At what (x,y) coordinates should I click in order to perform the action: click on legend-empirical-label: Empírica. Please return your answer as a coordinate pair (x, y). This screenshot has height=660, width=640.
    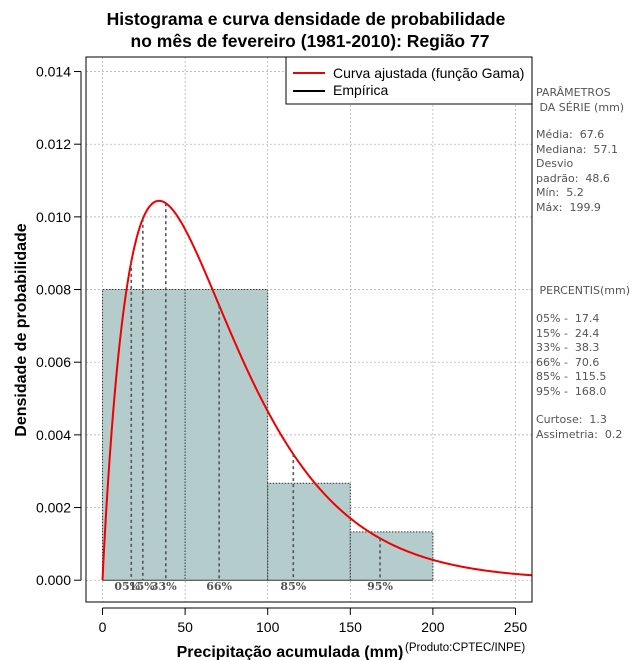
    Looking at the image, I should click on (360, 90).